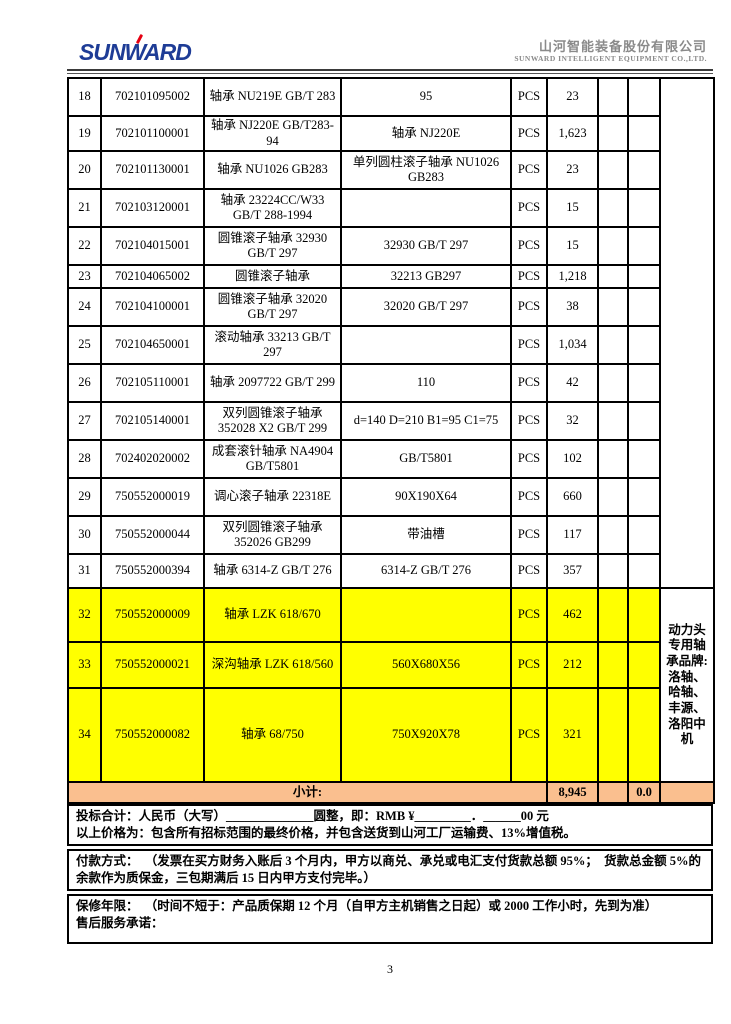  I want to click on cell-spec: 750X920X78, so click(426, 735).